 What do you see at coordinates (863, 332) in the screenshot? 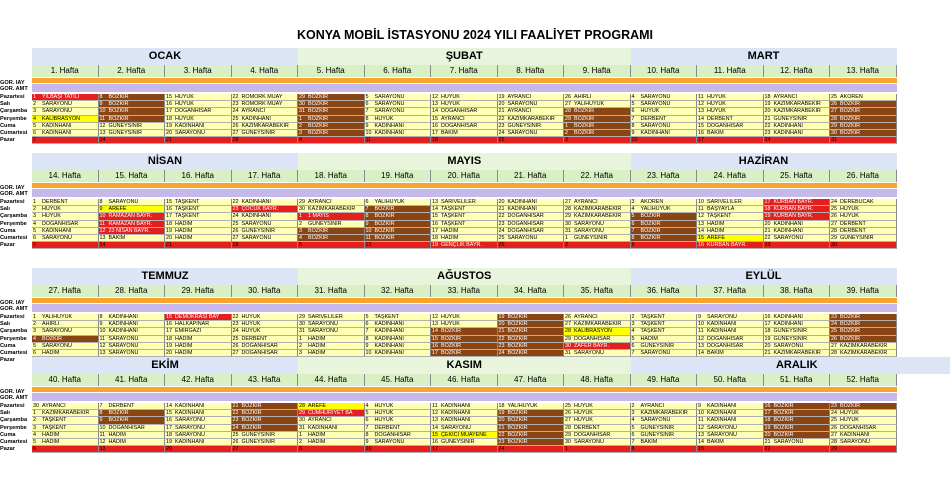
I see `day-cell: 25 BOZKIR` at bounding box center [863, 332].